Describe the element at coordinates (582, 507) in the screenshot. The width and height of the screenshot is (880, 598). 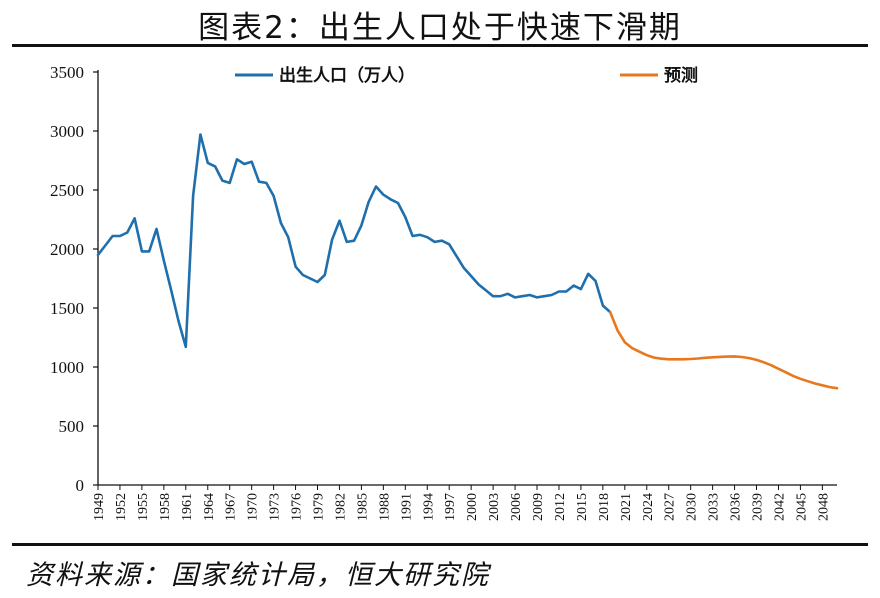
I see `x-tick-label: 2015` at that location.